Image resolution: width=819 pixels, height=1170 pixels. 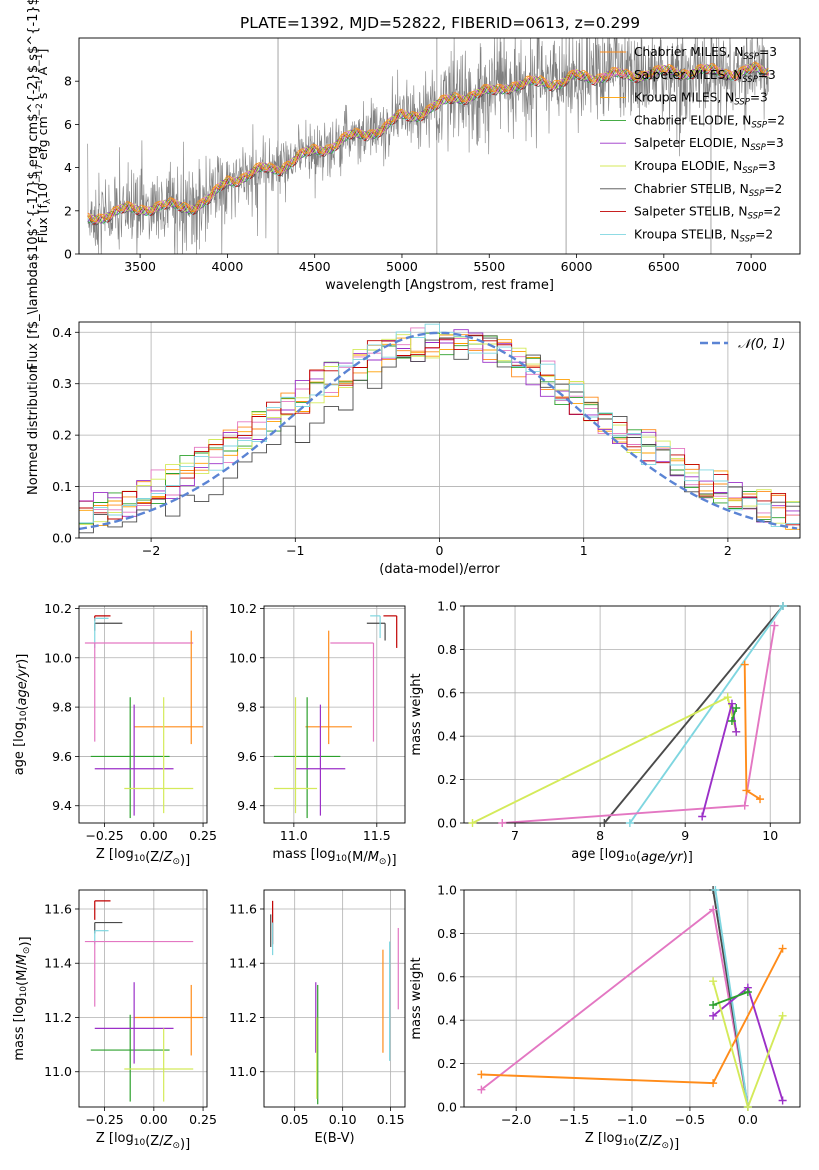 What do you see at coordinates (295, 550) in the screenshot?
I see `x-tick-label: −1` at bounding box center [295, 550].